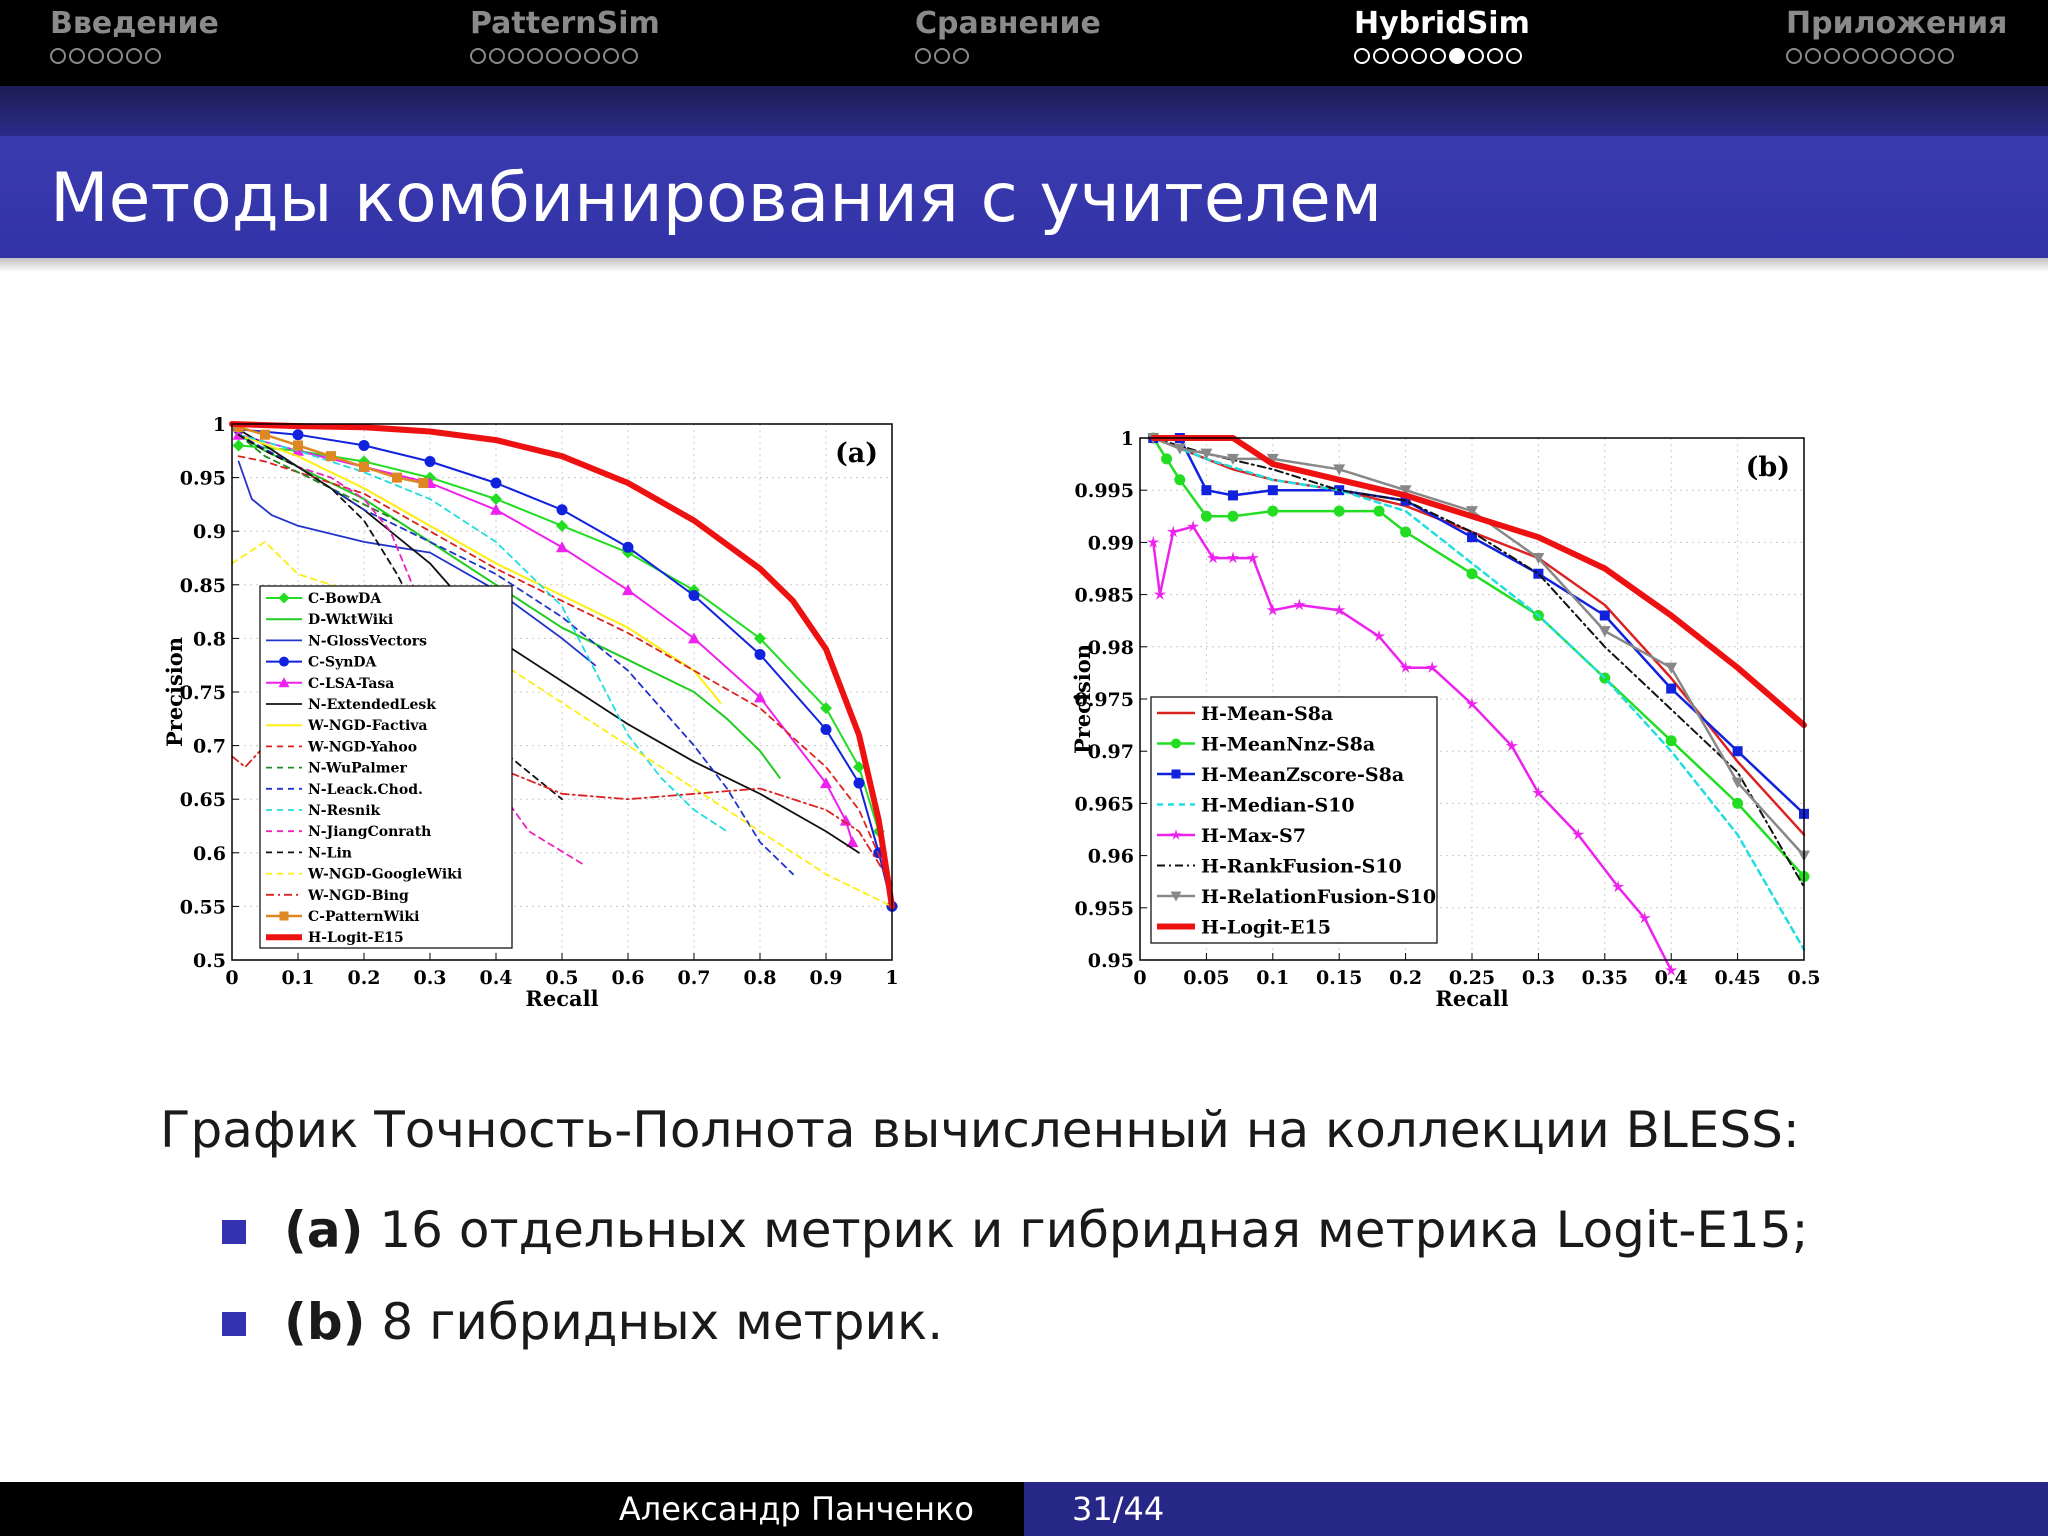 The image size is (2048, 1536). What do you see at coordinates (363, 917) in the screenshot?
I see `legend-entry: C-PatternWiki` at bounding box center [363, 917].